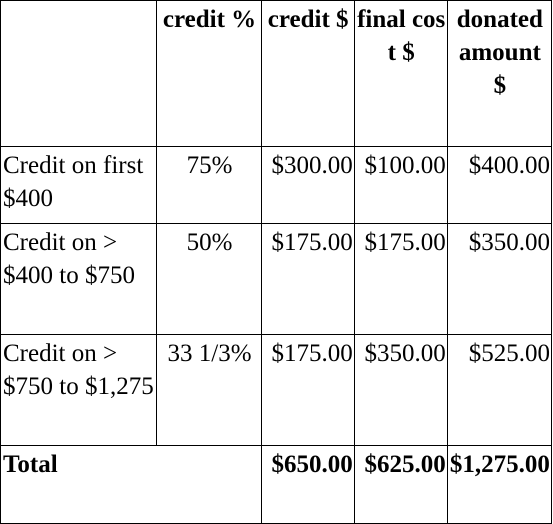 The width and height of the screenshot is (553, 524). I want to click on header-credit-pct: credit %, so click(209, 73).